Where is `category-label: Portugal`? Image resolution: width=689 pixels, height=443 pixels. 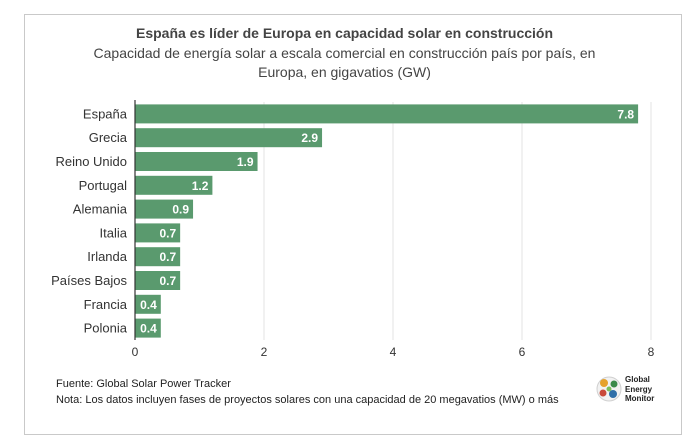
category-label: Portugal is located at coordinates (103, 185).